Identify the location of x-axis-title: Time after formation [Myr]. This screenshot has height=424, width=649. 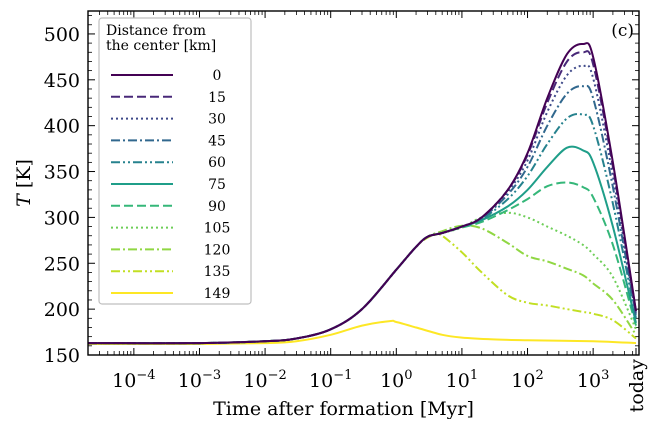
(343, 408).